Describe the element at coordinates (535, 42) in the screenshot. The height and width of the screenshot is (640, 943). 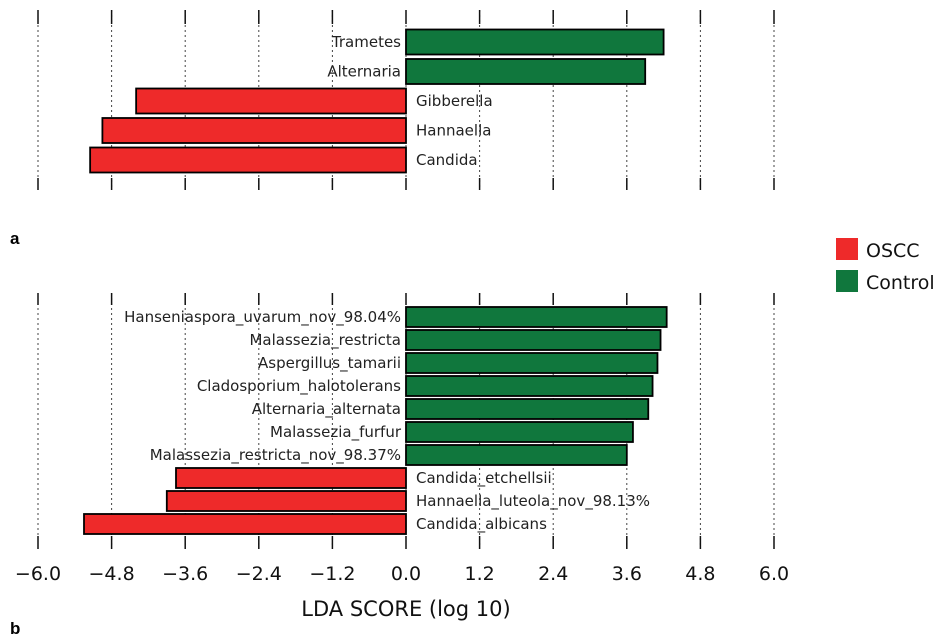
I see `bar-trametes` at that location.